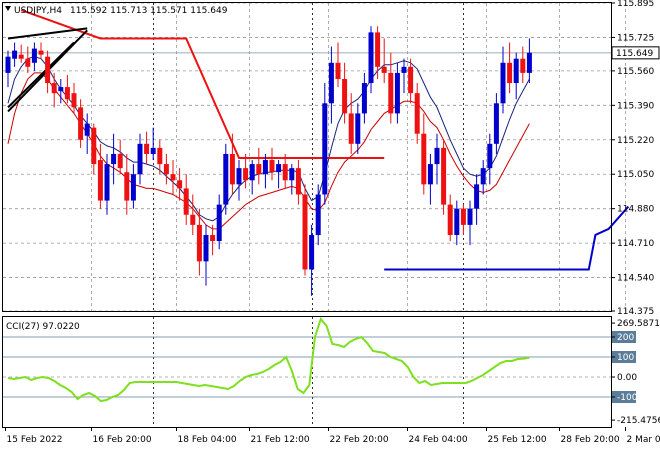 The height and width of the screenshot is (450, 660). What do you see at coordinates (635, 312) in the screenshot?
I see `price-tick-label: 114.375` at bounding box center [635, 312].